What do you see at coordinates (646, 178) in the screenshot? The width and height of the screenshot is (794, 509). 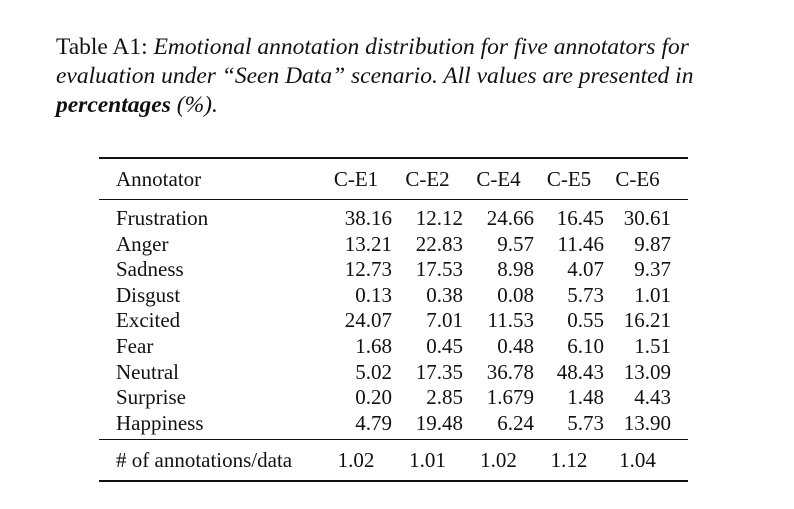 I see `header-col-ce6: C-E6` at bounding box center [646, 178].